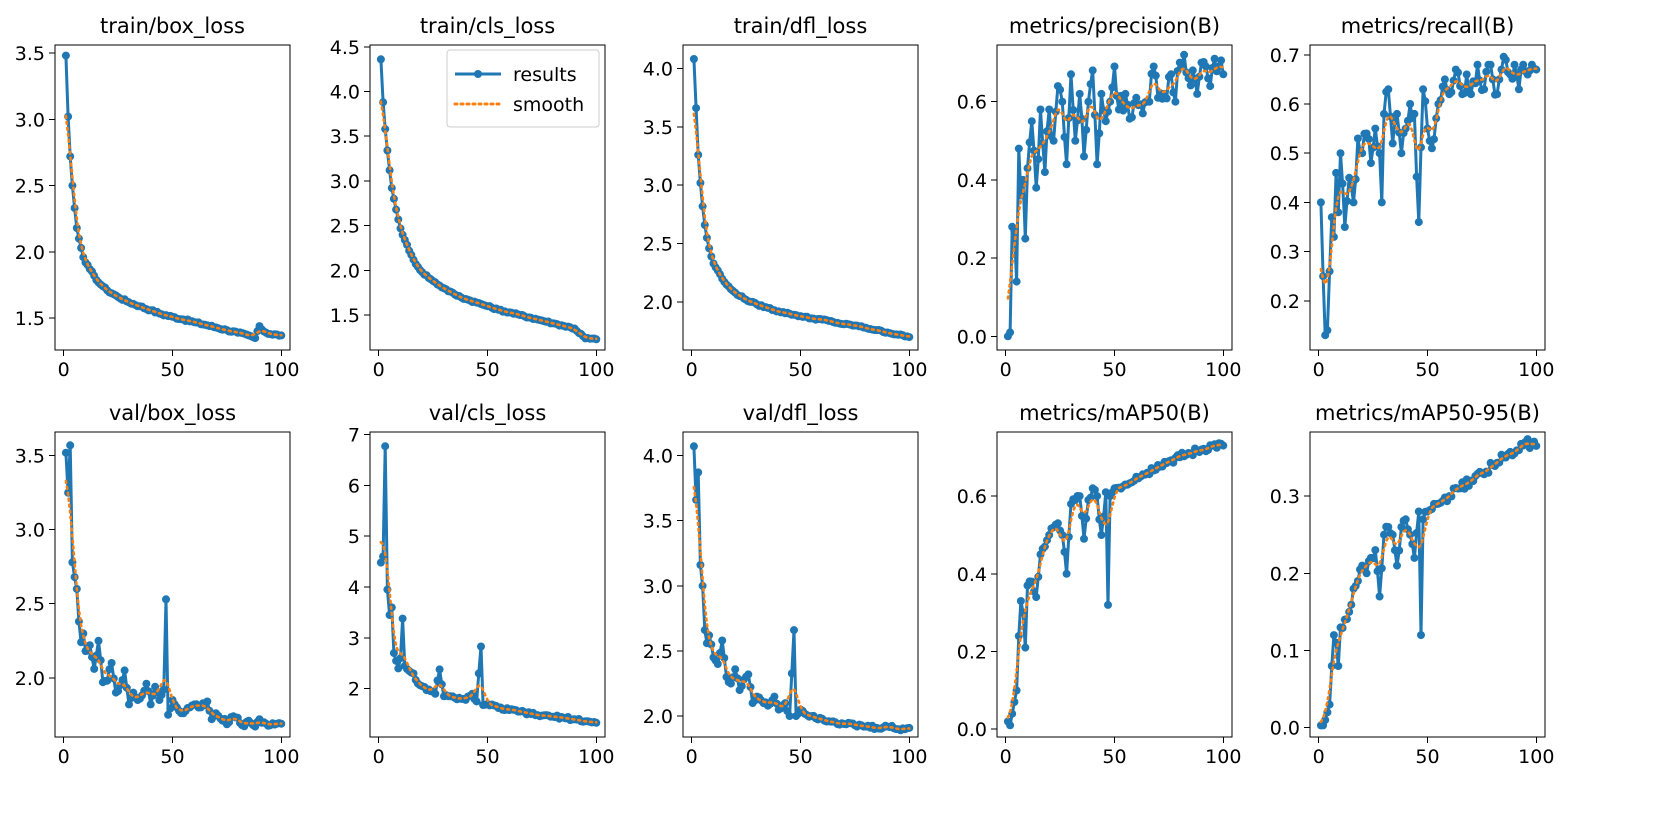 The width and height of the screenshot is (1656, 817). What do you see at coordinates (172, 26) in the screenshot?
I see `chart-title: train/box_loss` at bounding box center [172, 26].